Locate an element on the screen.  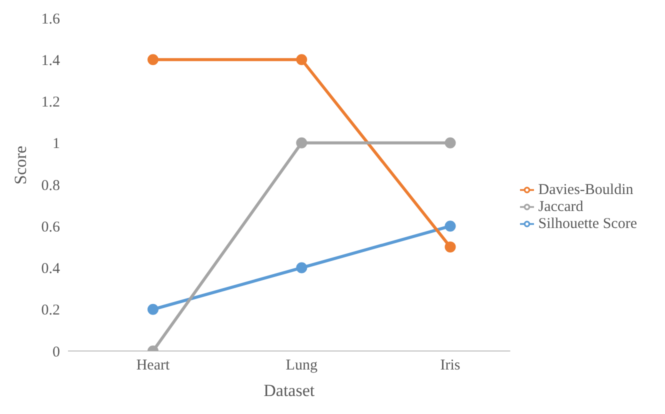
y-tick-label: 1.6 is located at coordinates (50, 19).